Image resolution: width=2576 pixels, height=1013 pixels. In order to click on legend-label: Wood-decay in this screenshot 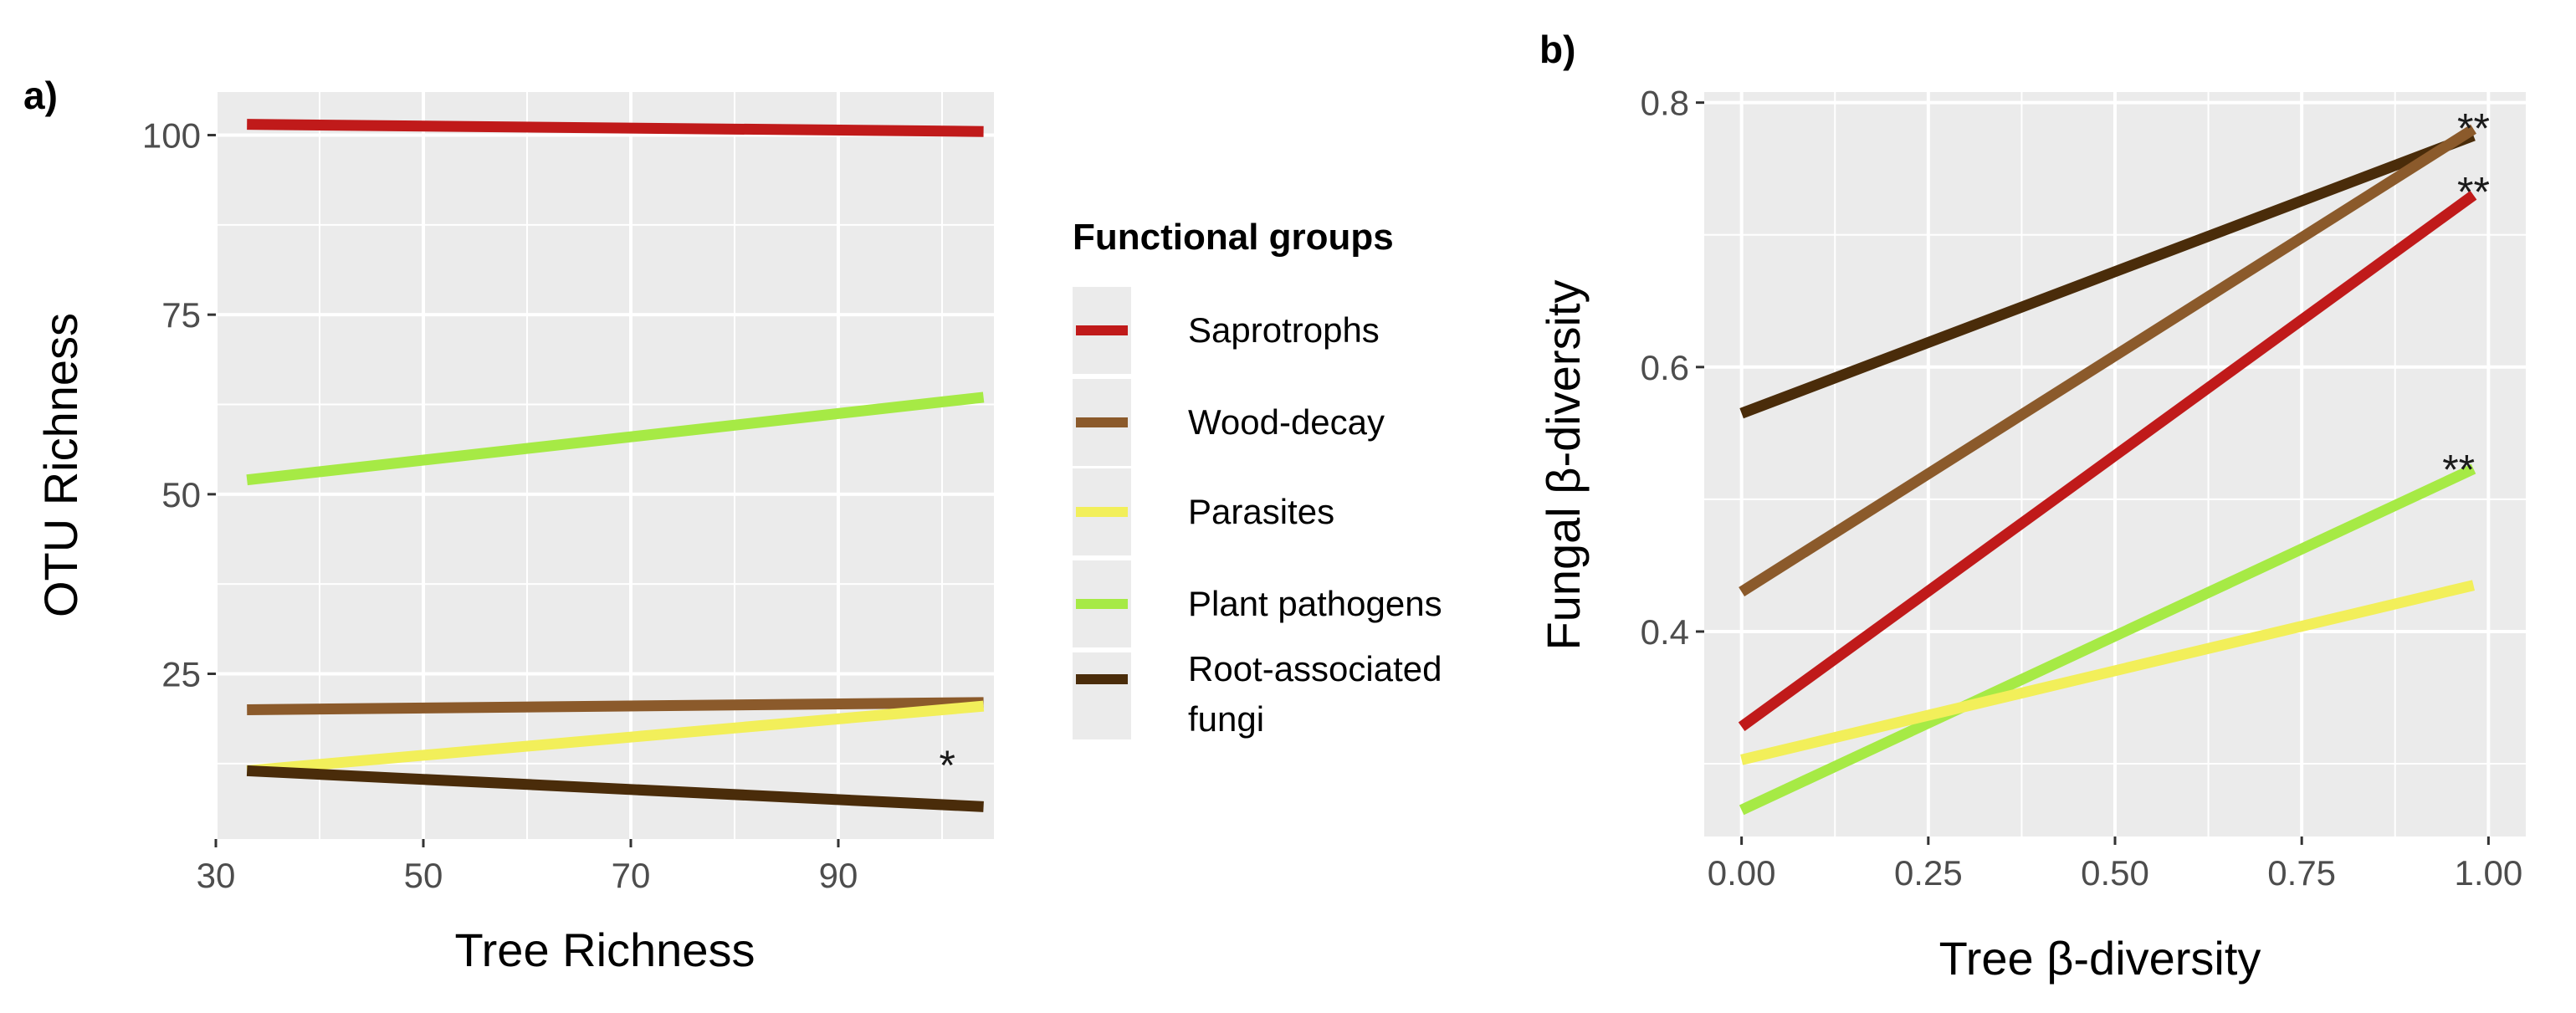, I will do `click(1287, 422)`.